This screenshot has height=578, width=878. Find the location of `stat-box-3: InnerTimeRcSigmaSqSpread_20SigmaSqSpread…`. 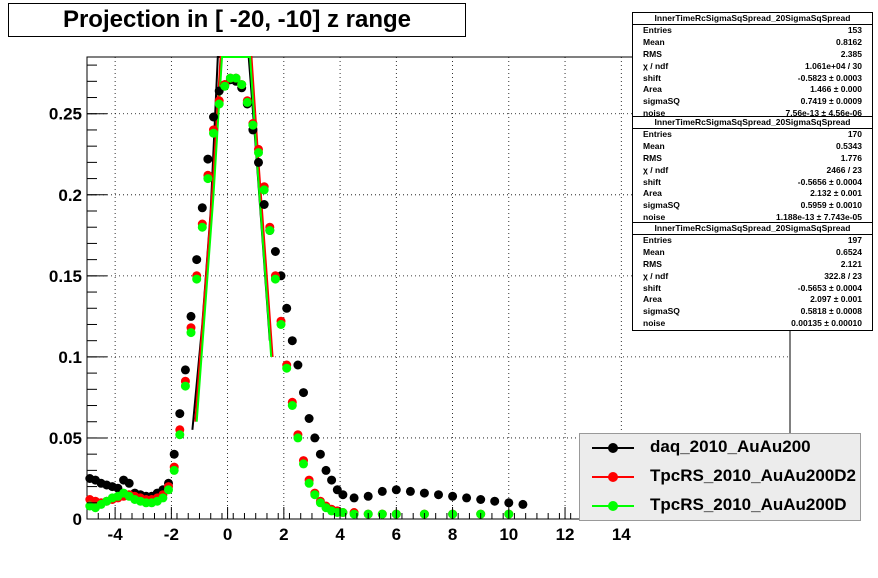

stat-box-3: InnerTimeRcSigmaSqSpread_20SigmaSqSpread… is located at coordinates (752, 277).